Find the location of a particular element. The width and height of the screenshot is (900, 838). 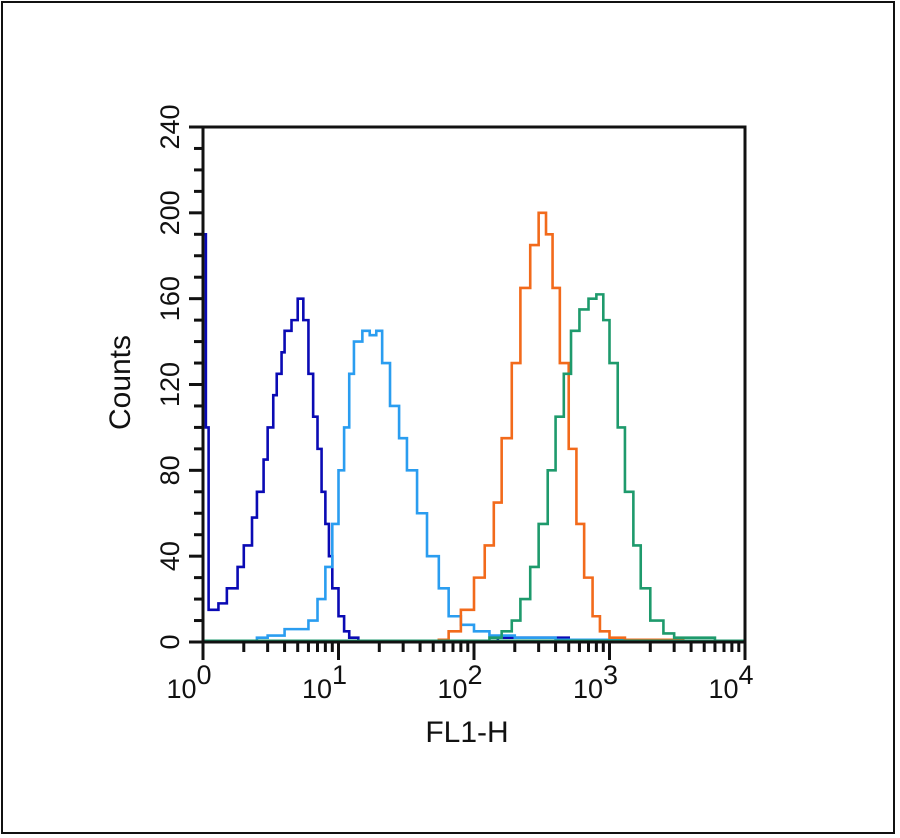

x-tick-label: 10⁴ is located at coordinates (730, 682).